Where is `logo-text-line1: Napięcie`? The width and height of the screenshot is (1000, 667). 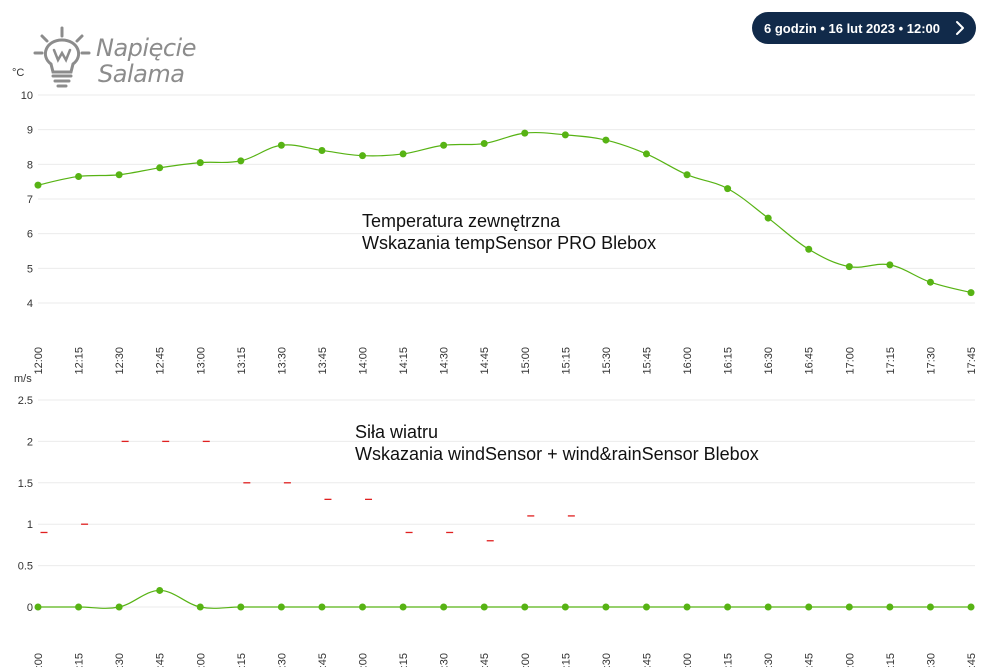 logo-text-line1: Napięcie is located at coordinates (146, 48).